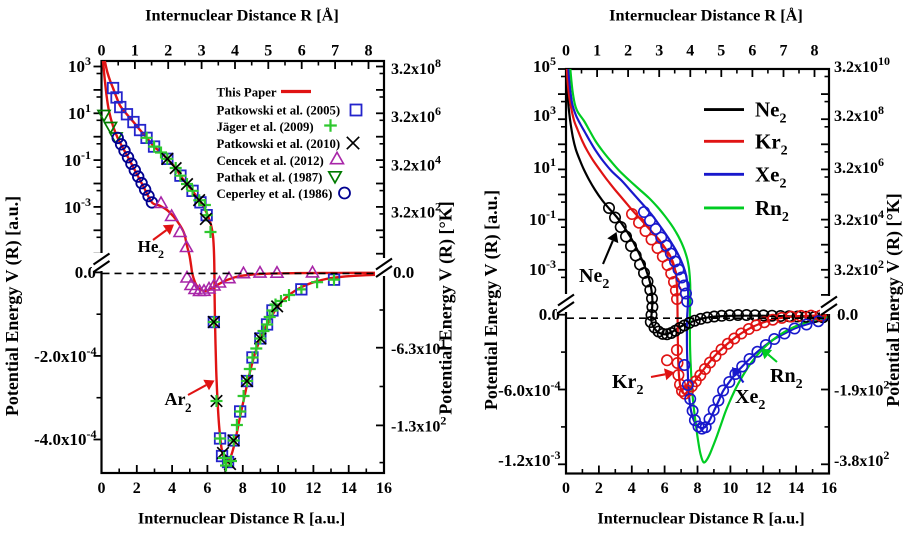 The height and width of the screenshot is (537, 918). Describe the element at coordinates (270, 161) in the screenshot. I see `svg-text: Cencek et al. (2012)` at that location.